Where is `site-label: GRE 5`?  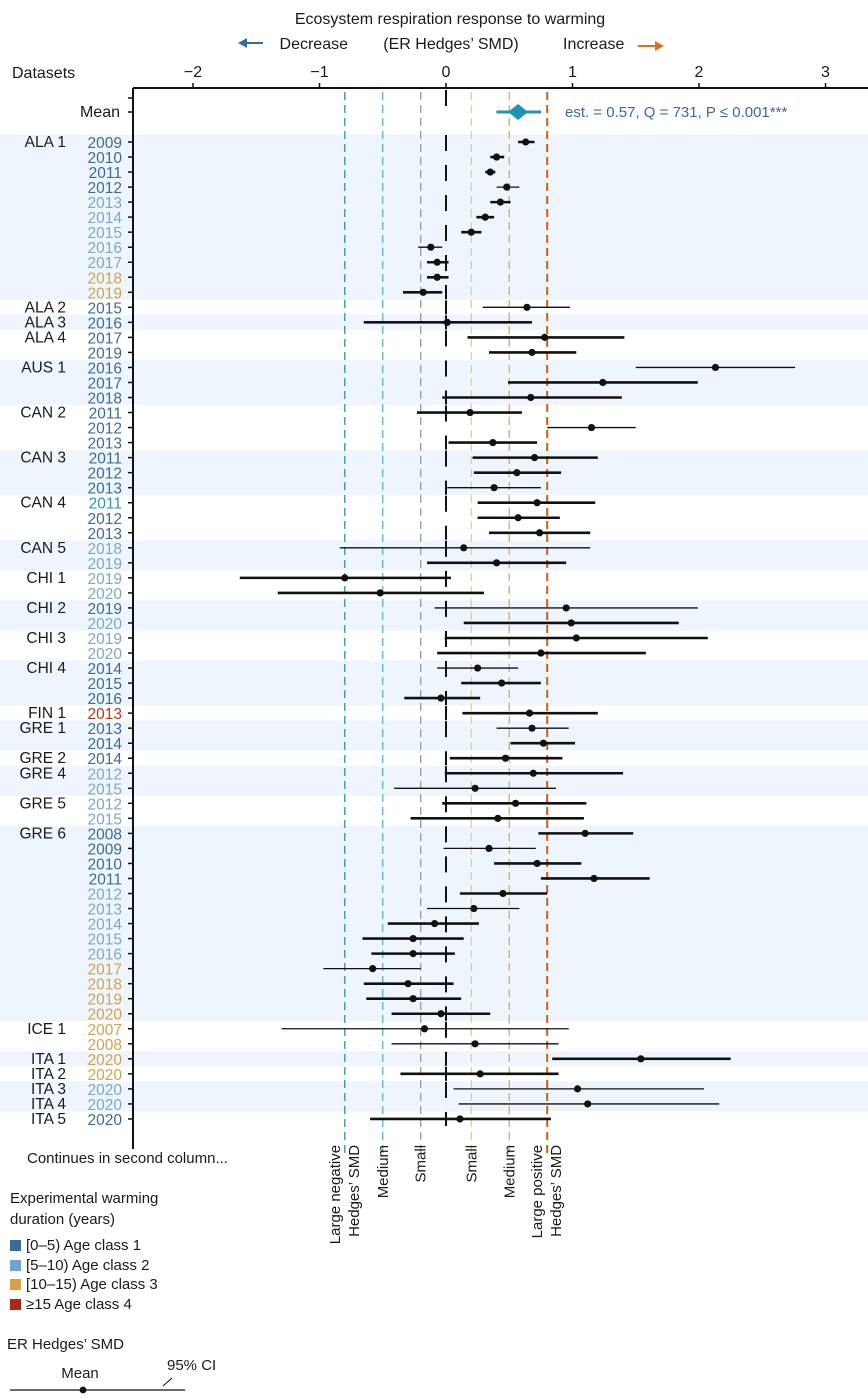 site-label: GRE 5 is located at coordinates (42, 803).